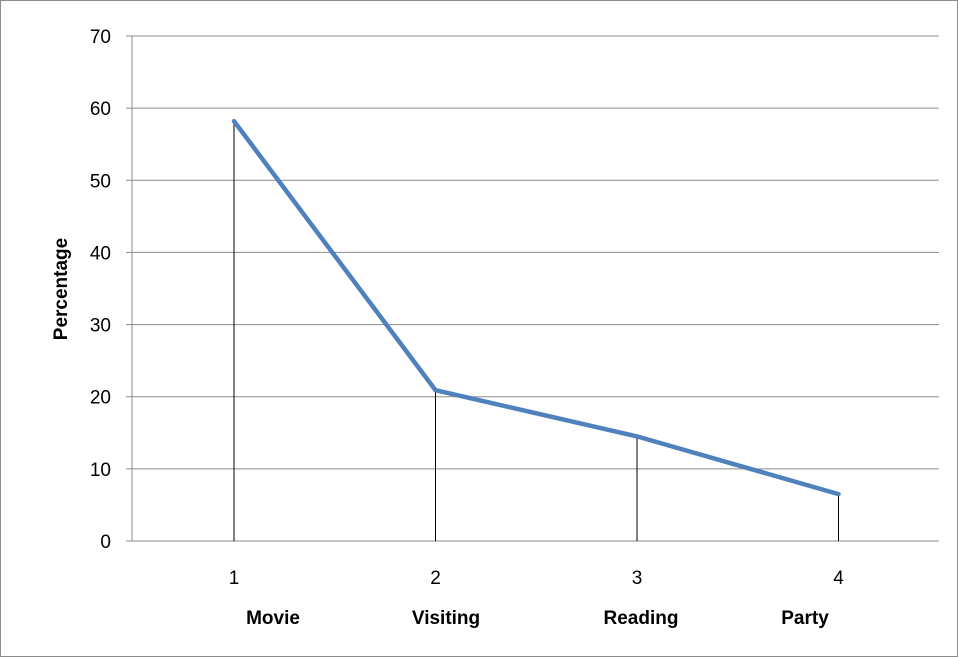 Image resolution: width=958 pixels, height=657 pixels. What do you see at coordinates (537, 618) in the screenshot?
I see `category-labels: Movie Visiting Reading Party` at bounding box center [537, 618].